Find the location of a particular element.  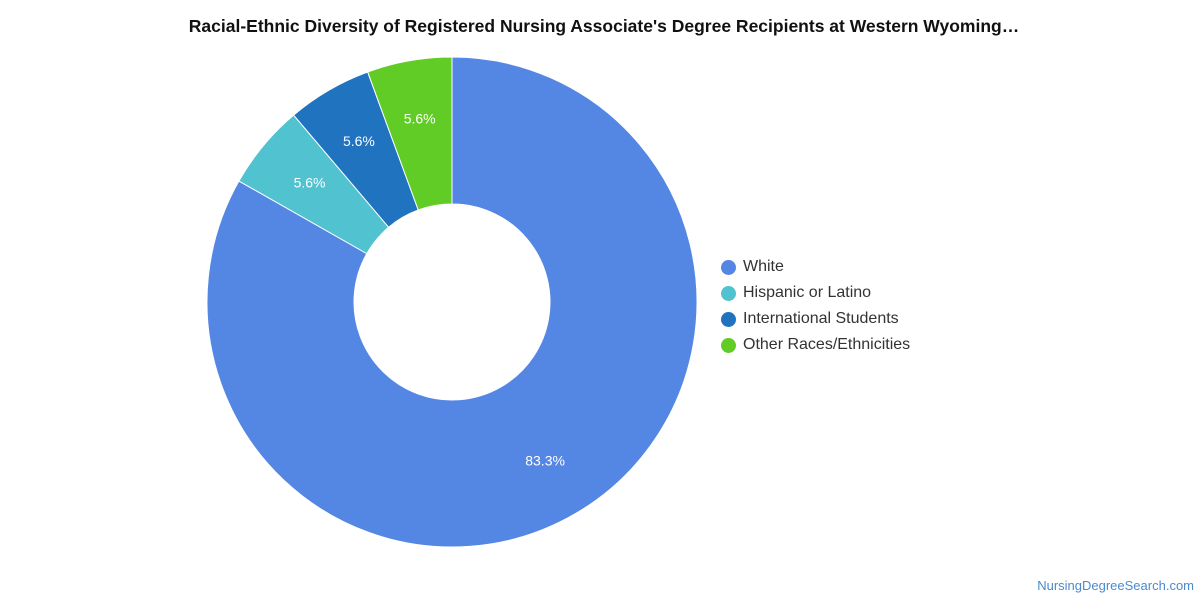

legend-swatch-hispanic-or-latino is located at coordinates (728, 293).